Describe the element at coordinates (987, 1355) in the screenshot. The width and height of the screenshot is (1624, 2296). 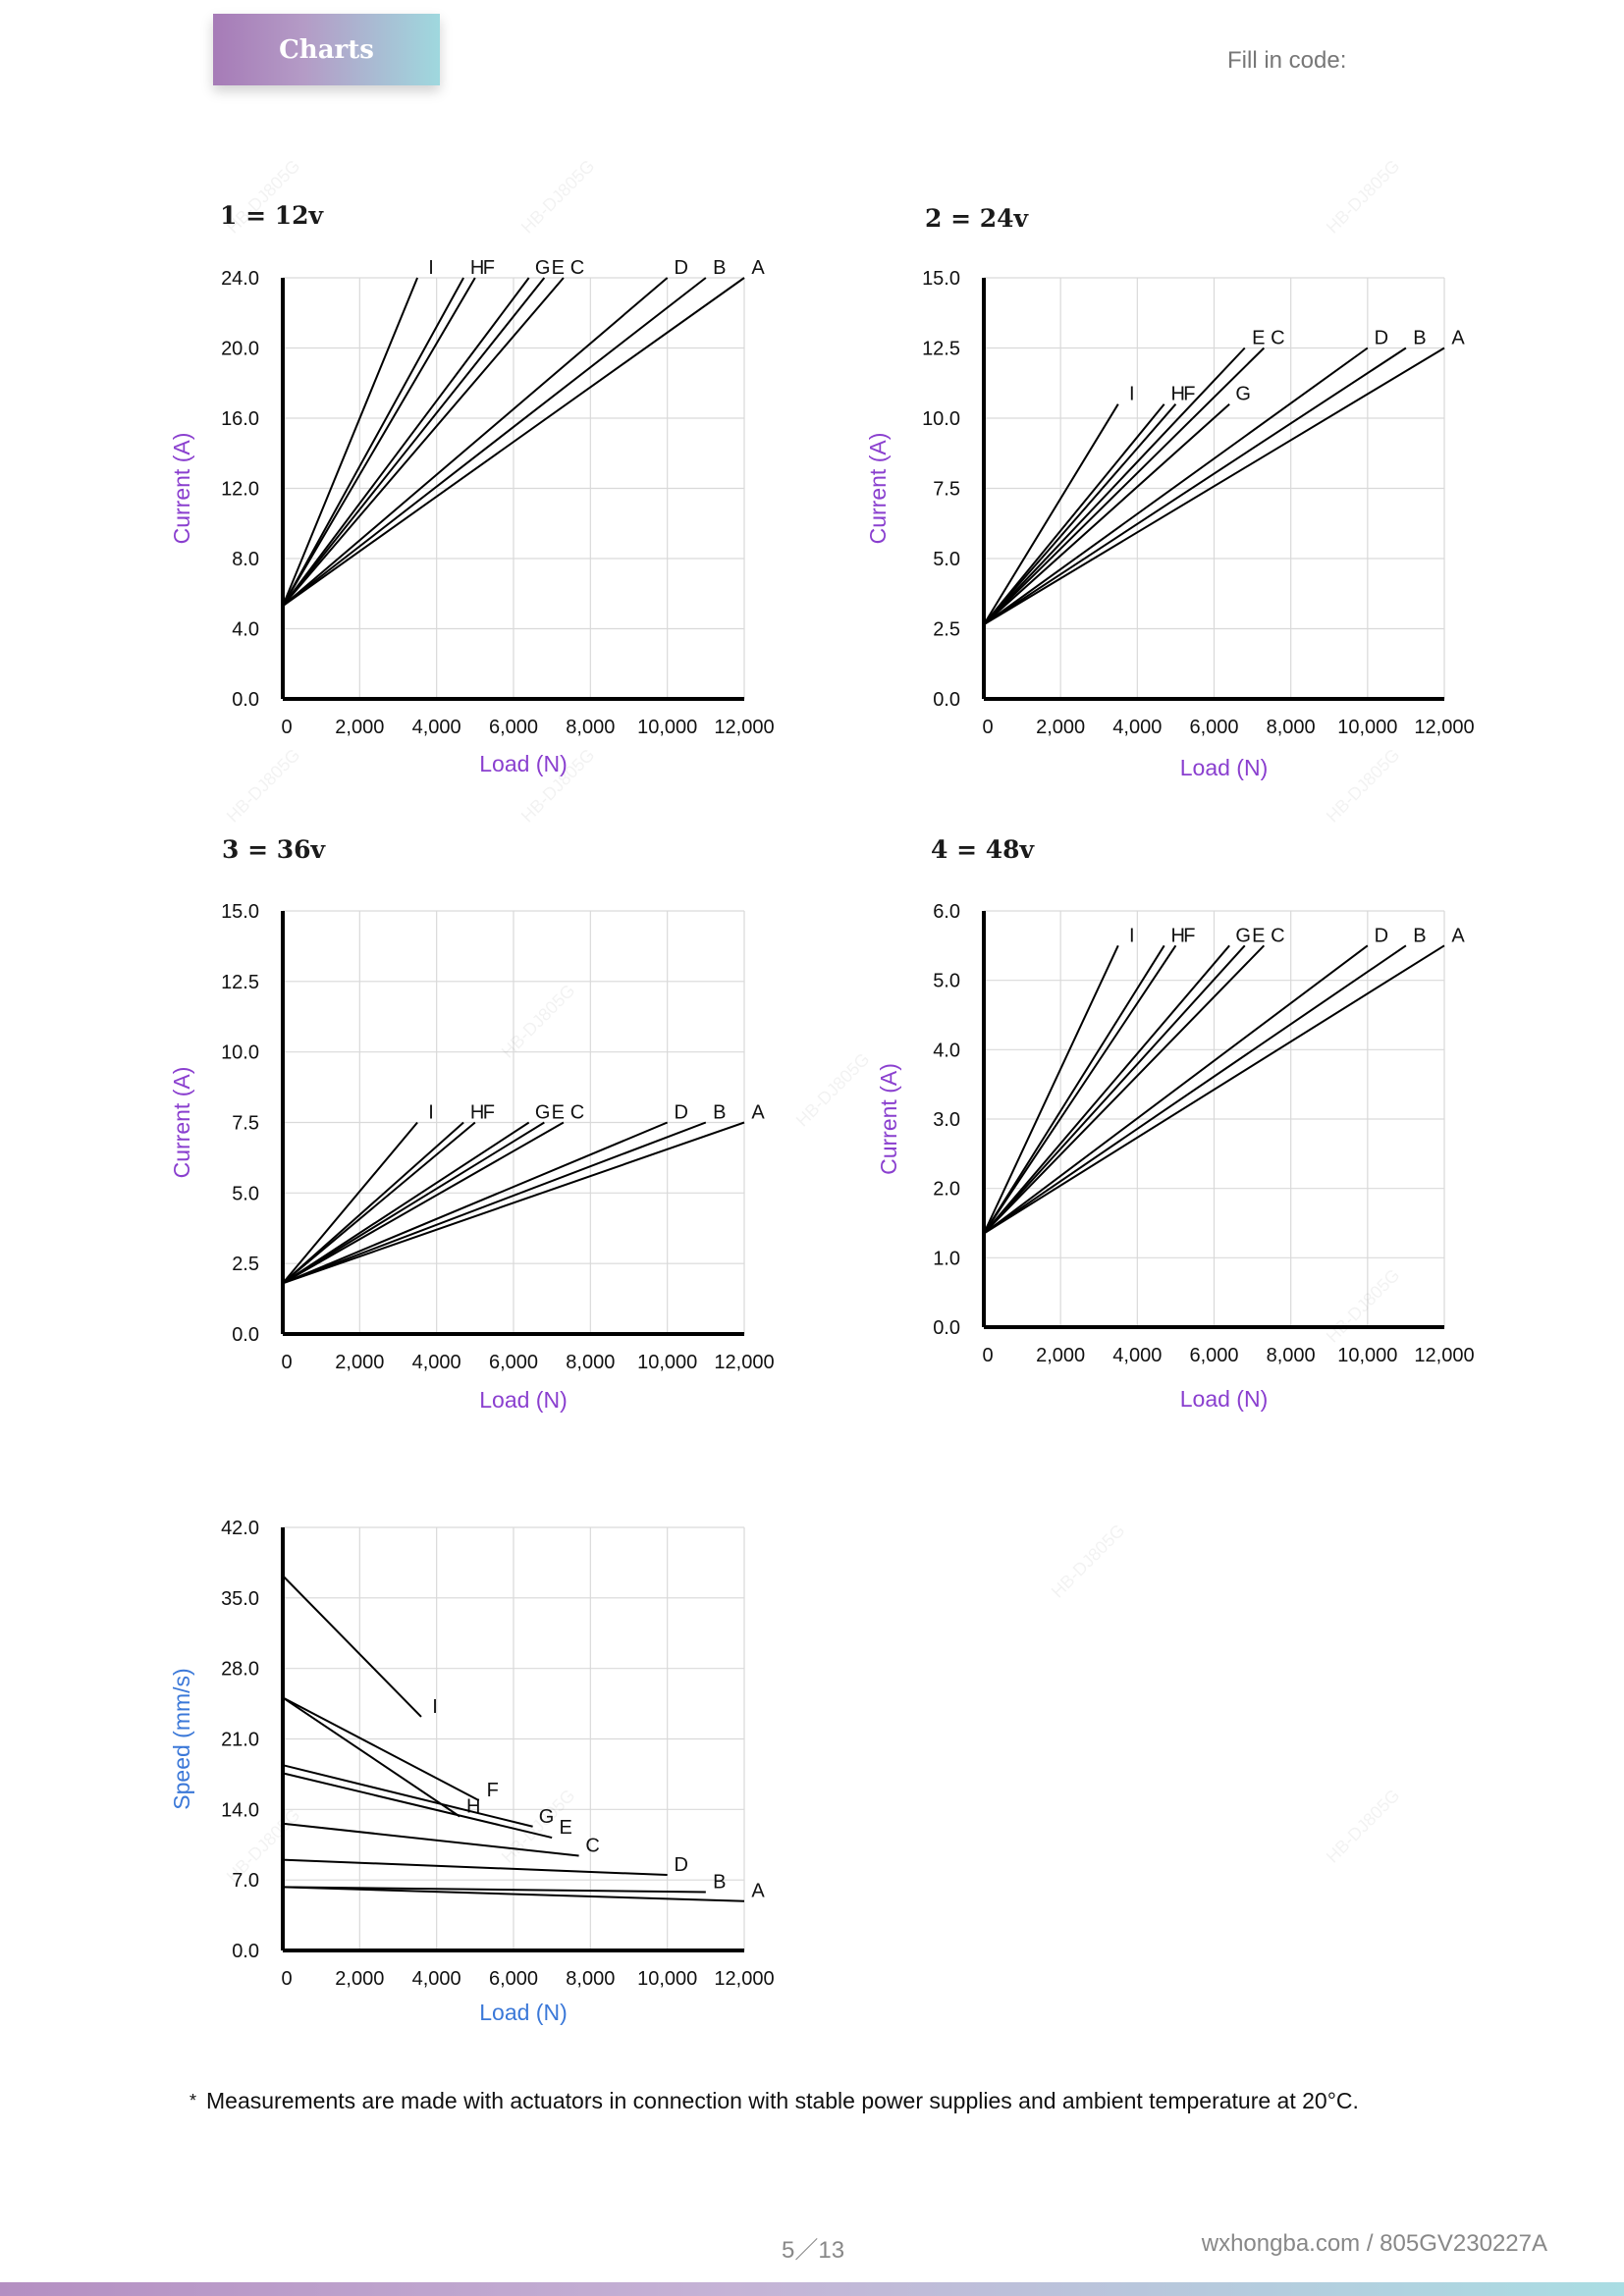
I see `x-tick-label: 0` at that location.